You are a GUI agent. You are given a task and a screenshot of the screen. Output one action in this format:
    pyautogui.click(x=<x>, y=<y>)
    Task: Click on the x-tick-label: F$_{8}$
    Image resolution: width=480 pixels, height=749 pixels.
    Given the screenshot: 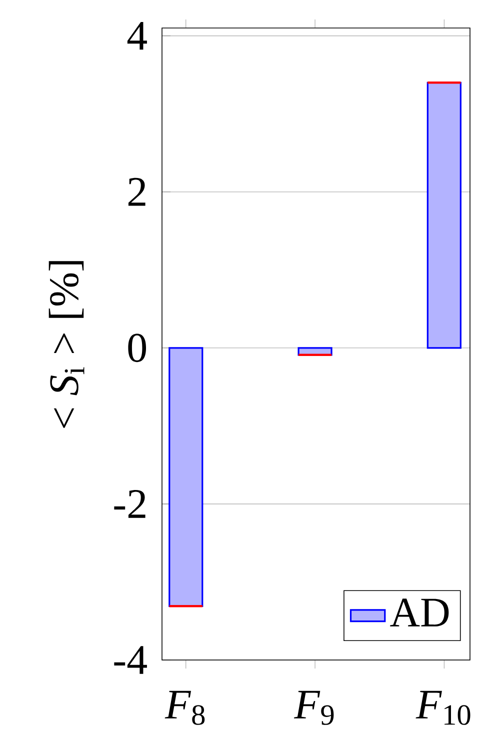 What is the action you would take?
    pyautogui.click(x=184, y=707)
    